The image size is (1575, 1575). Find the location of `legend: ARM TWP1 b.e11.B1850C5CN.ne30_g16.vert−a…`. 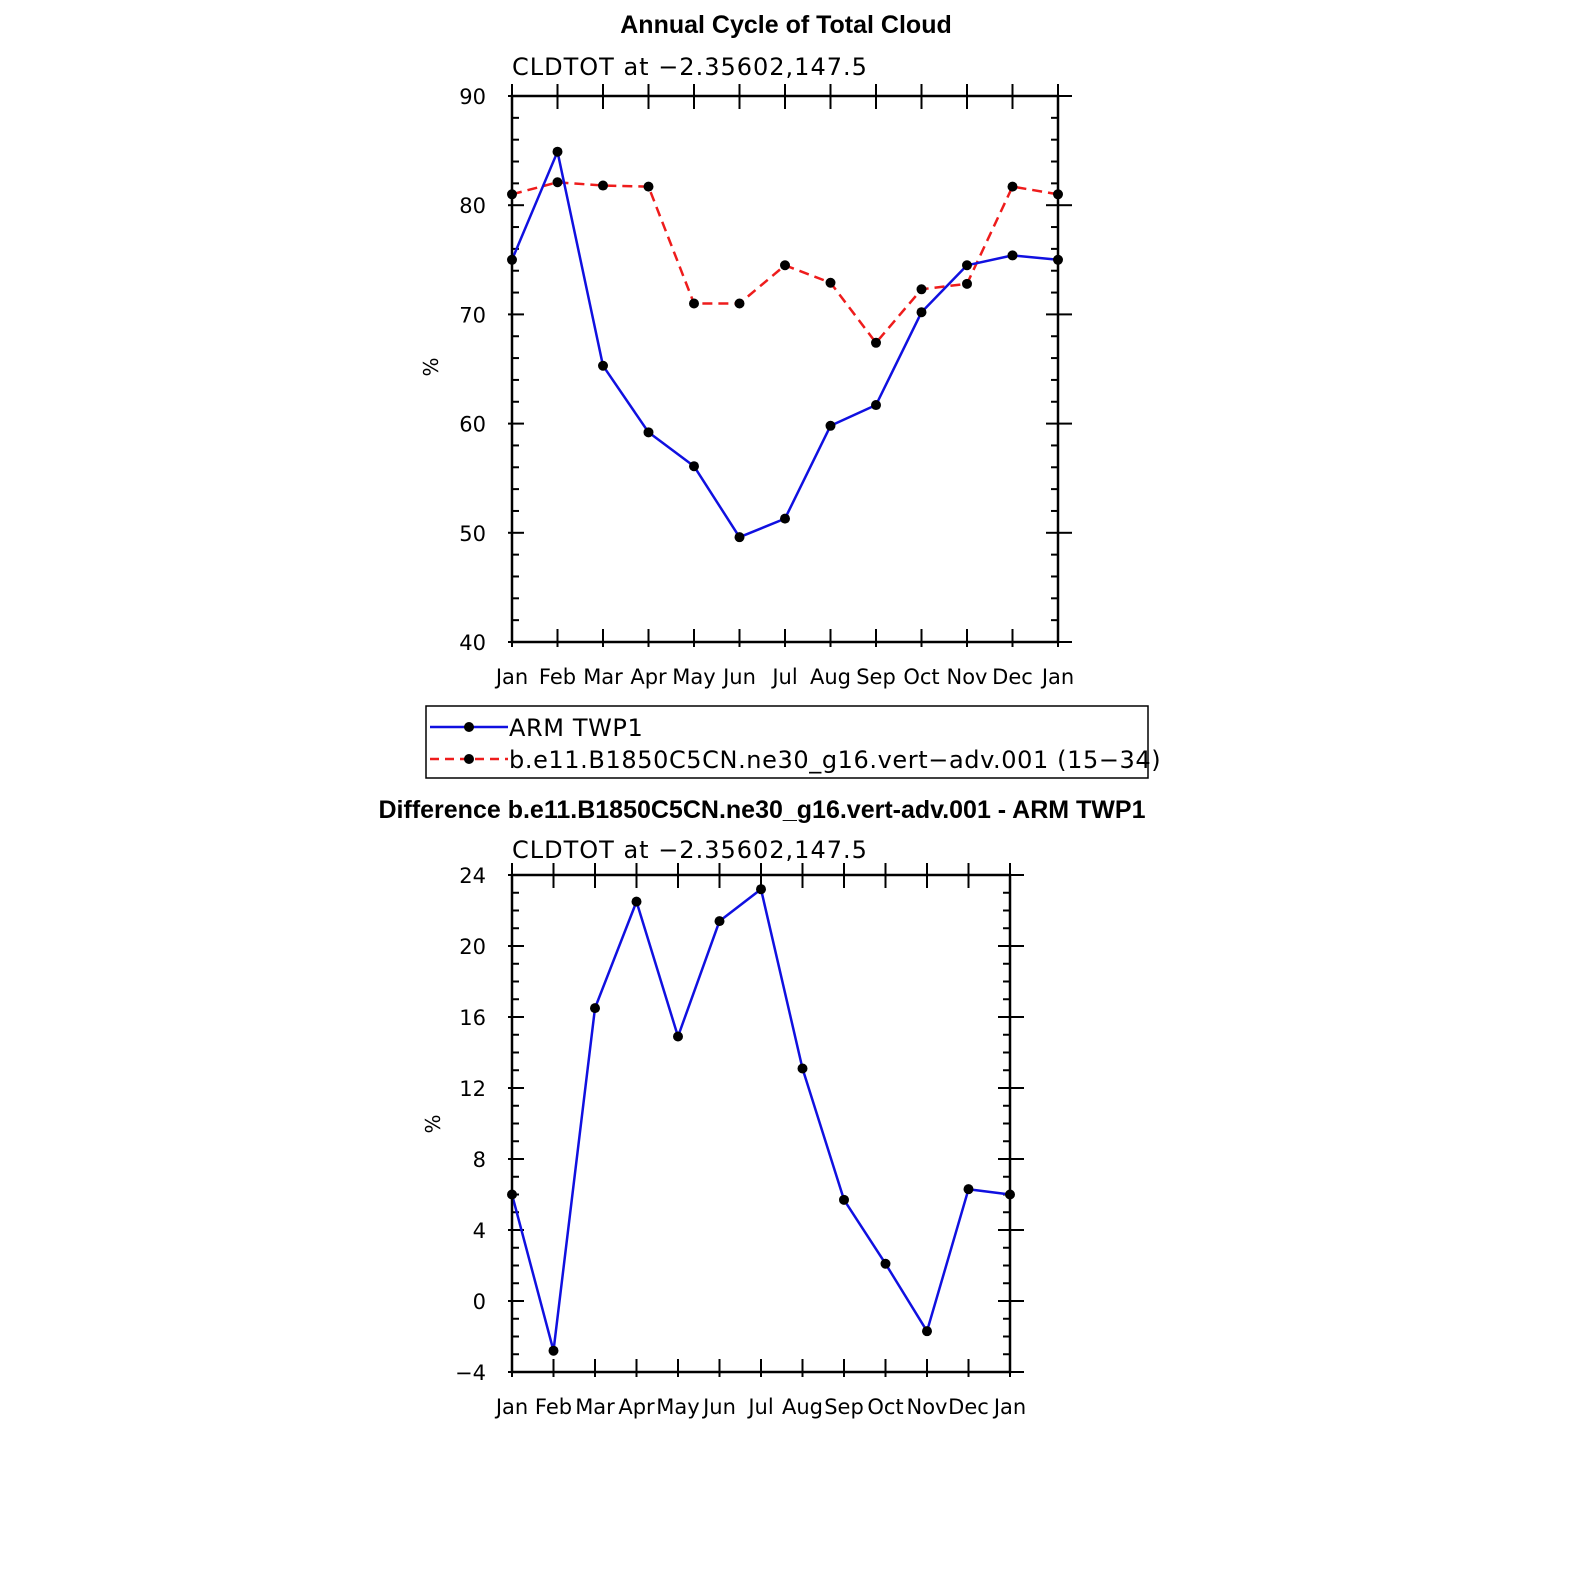

legend: ARM TWP1 b.e11.B1850C5CN.ne30_g16.vert−a… is located at coordinates (793, 742).